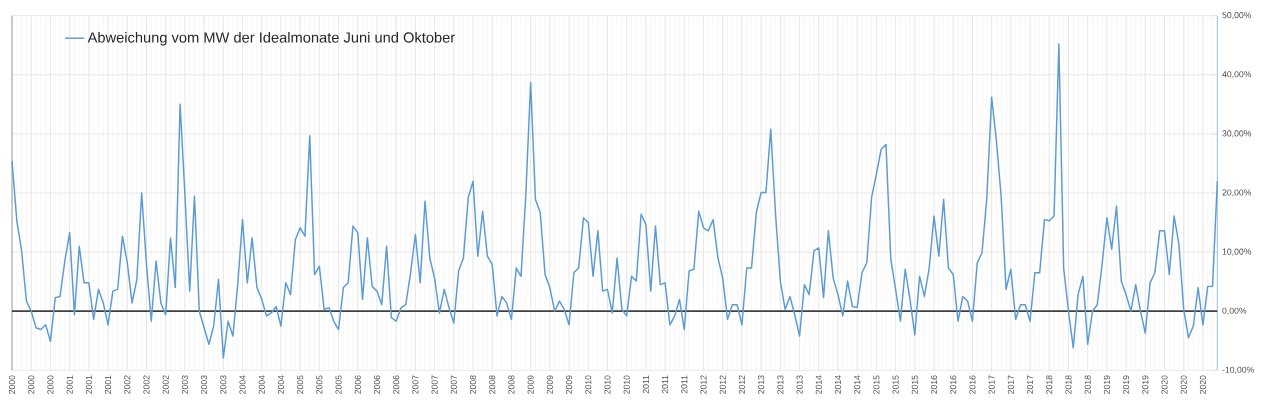  I want to click on y-tick-label: 40,00%, so click(1237, 75).